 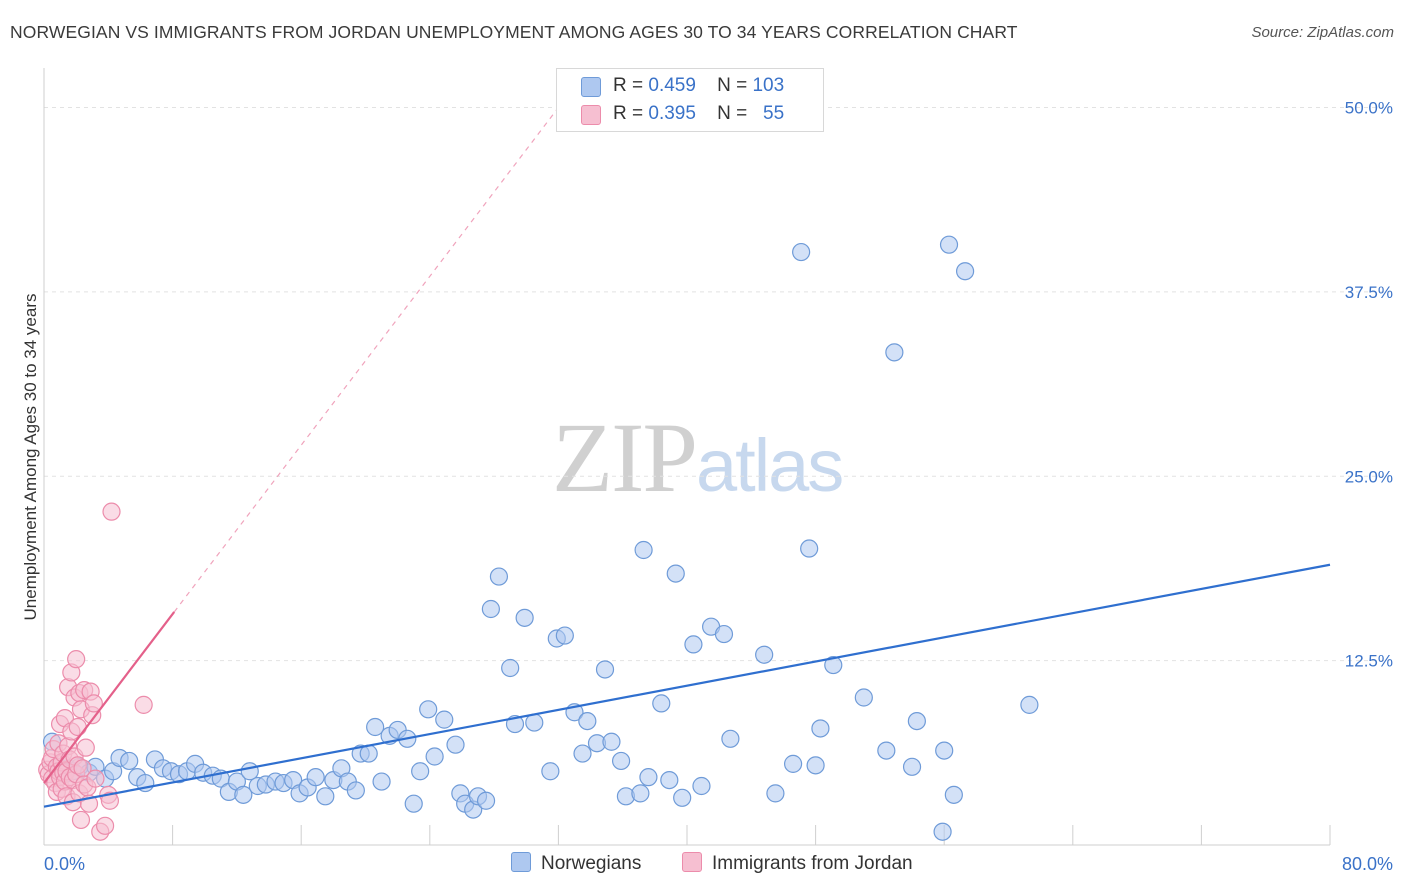 What do you see at coordinates (690, 100) in the screenshot?
I see `correlation-legend: R = 0.459 N = 103 R = 0.395 N = 55` at bounding box center [690, 100].